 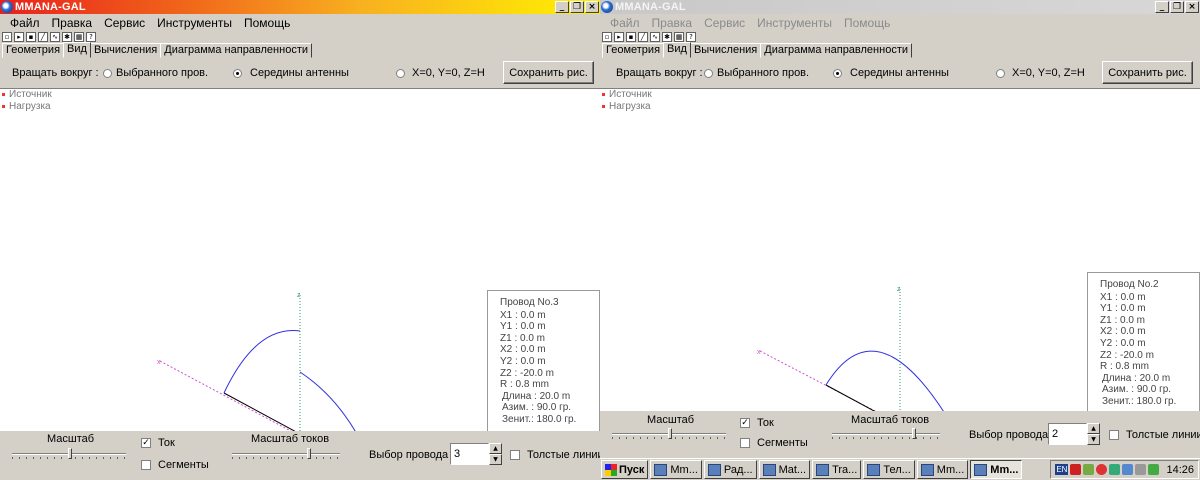 I want to click on display-icon, so click(x=1141, y=469).